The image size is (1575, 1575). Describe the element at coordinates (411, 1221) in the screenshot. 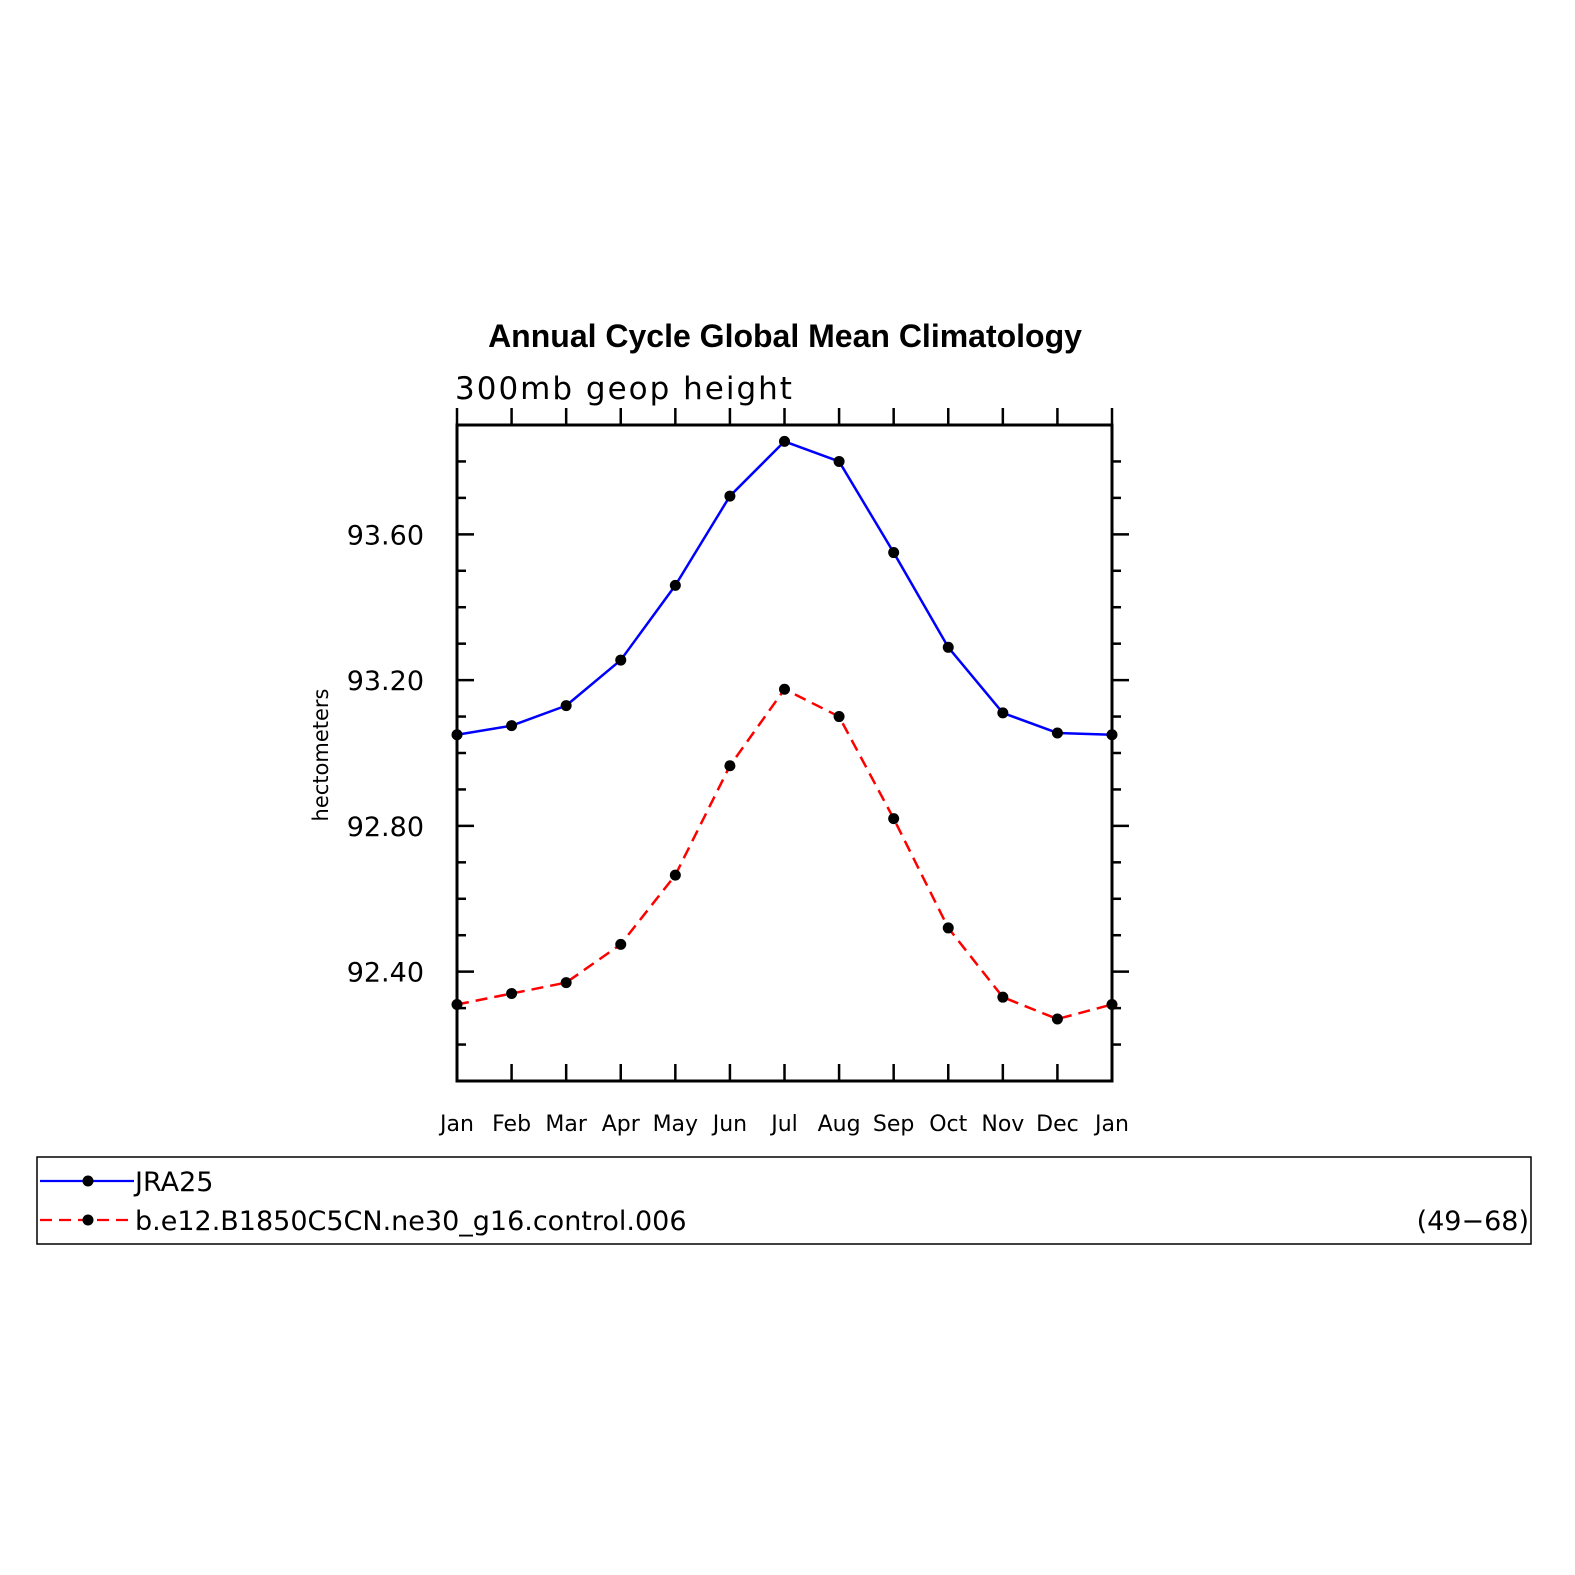

I see `legend-label-model: b.e12.B1850C5CN.ne30_g16.control.006` at that location.